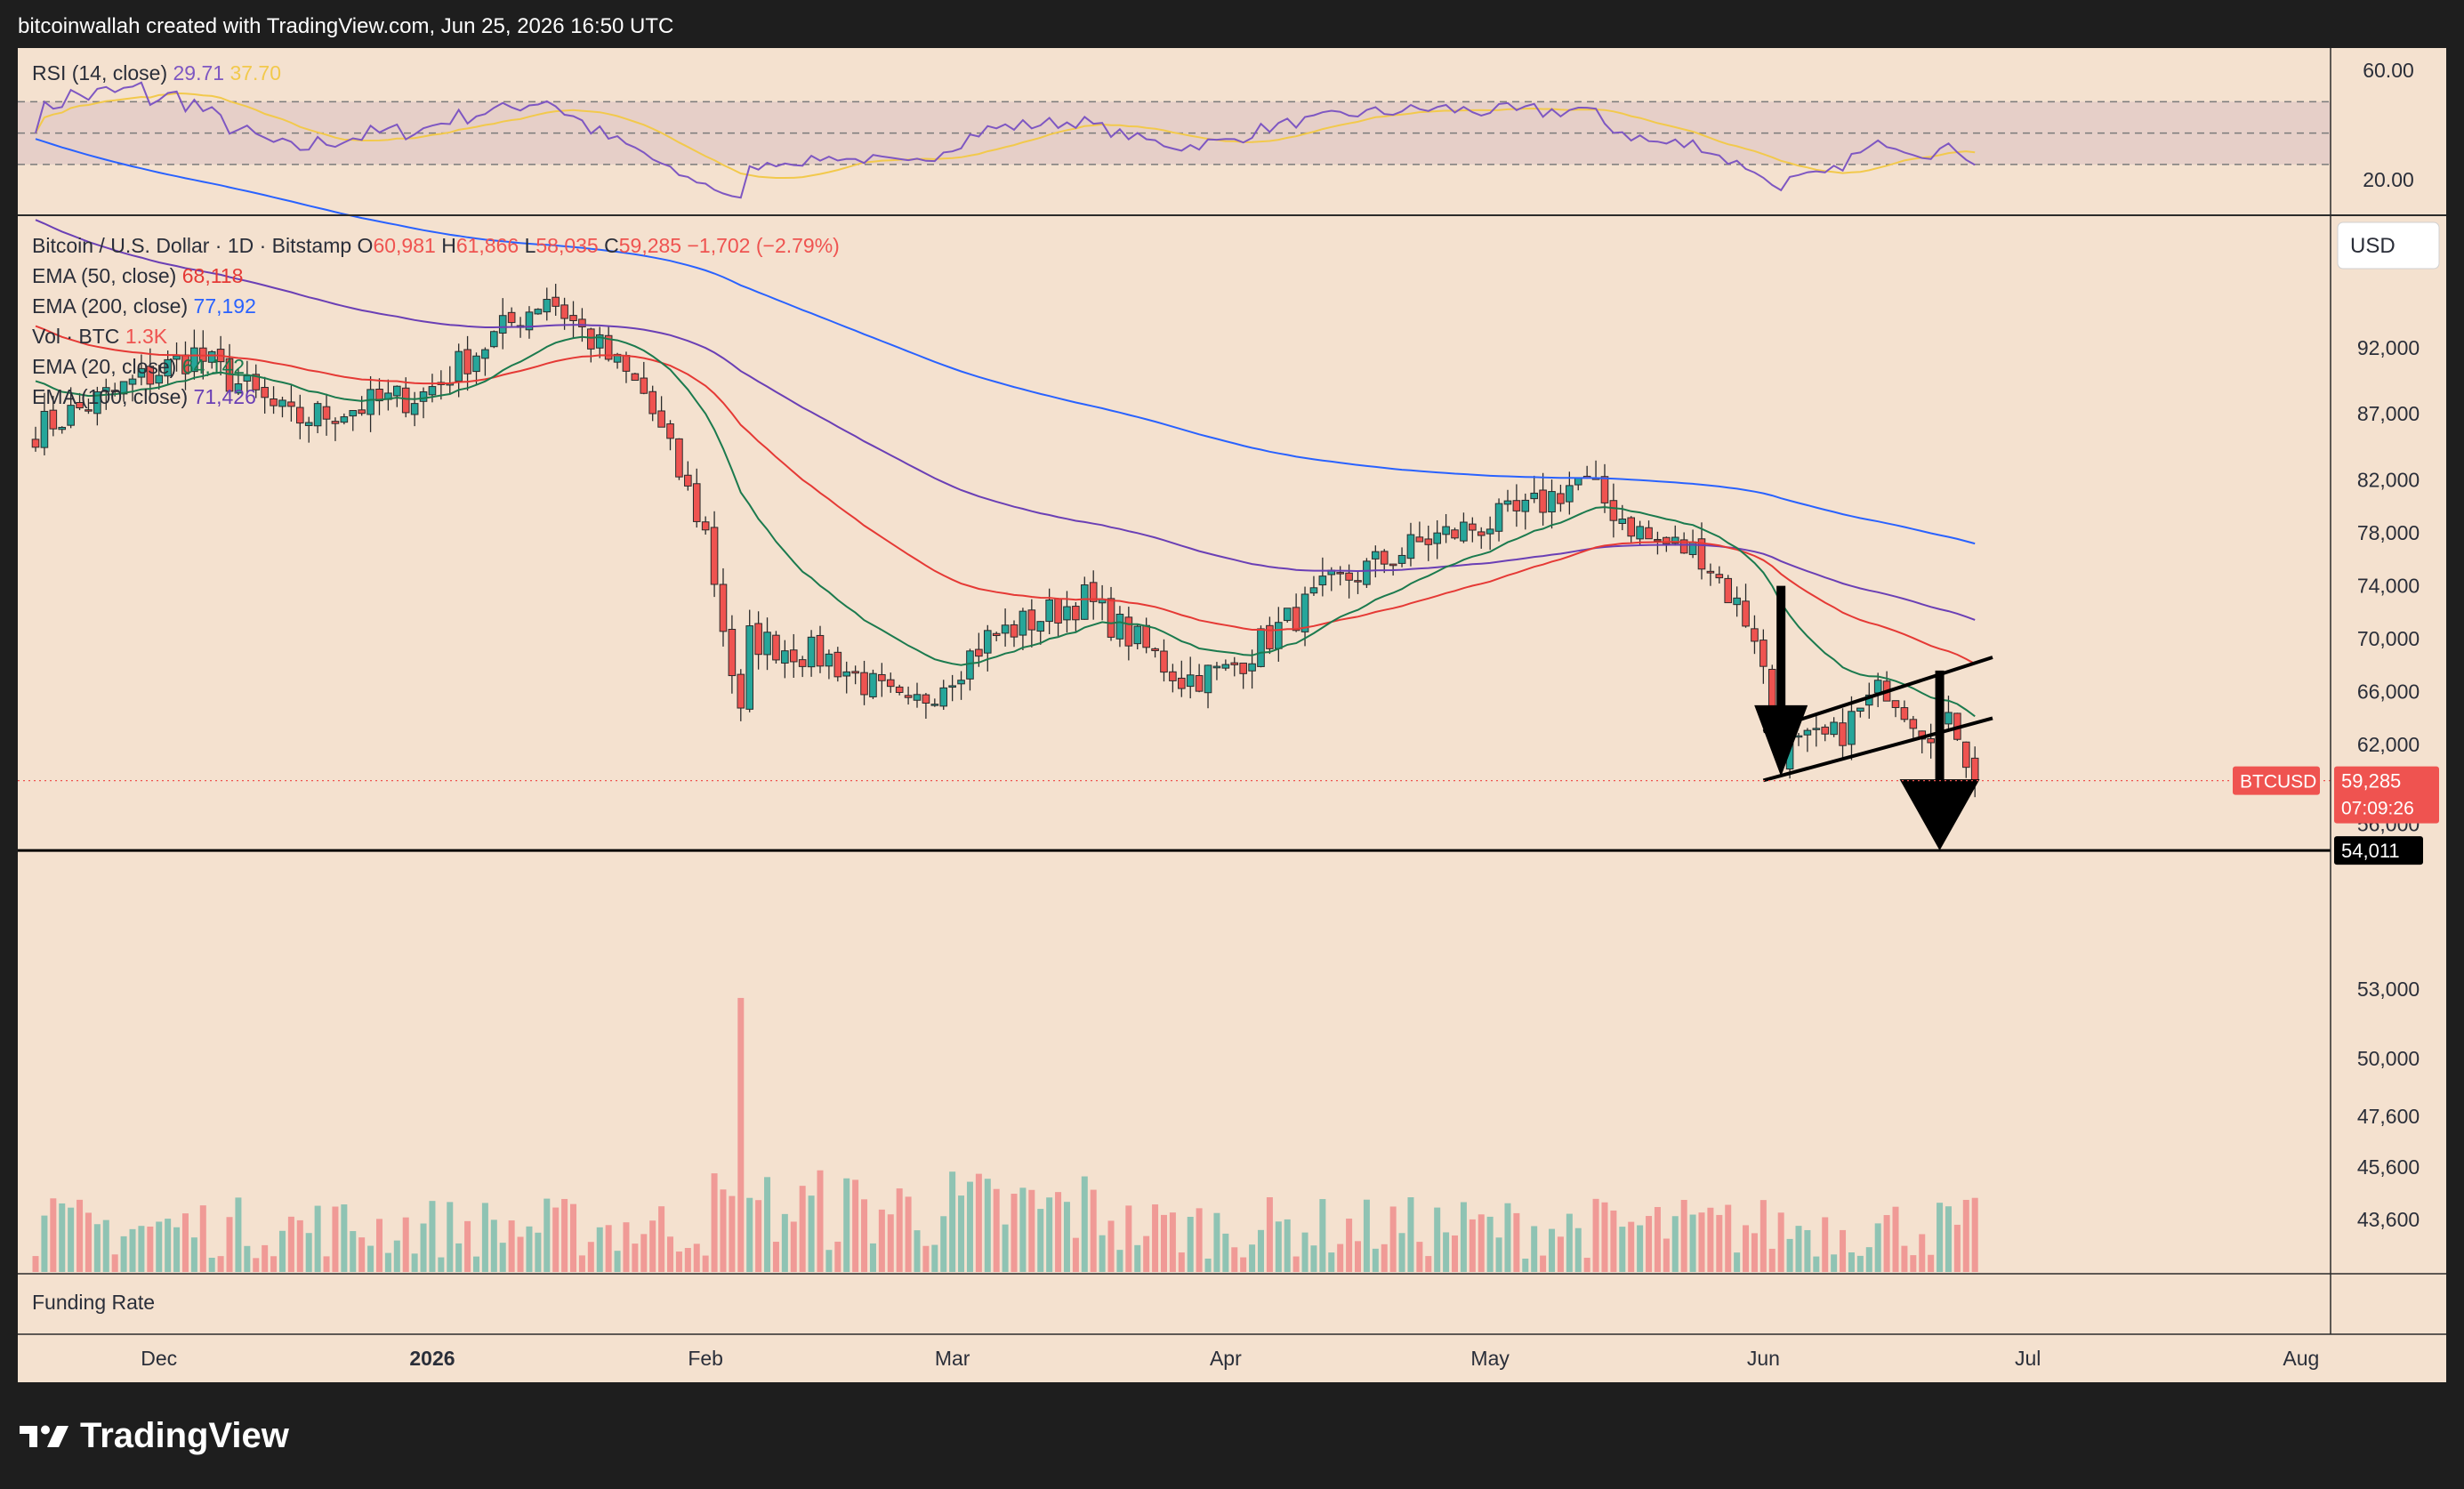 The width and height of the screenshot is (2464, 1489). What do you see at coordinates (2388, 245) in the screenshot?
I see `currency-selector: USD` at bounding box center [2388, 245].